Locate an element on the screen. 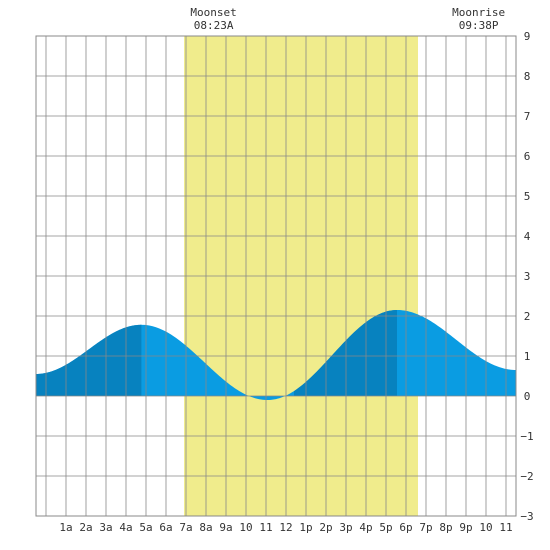 This screenshot has width=550, height=550. x-tick-label: 4p is located at coordinates (365, 527).